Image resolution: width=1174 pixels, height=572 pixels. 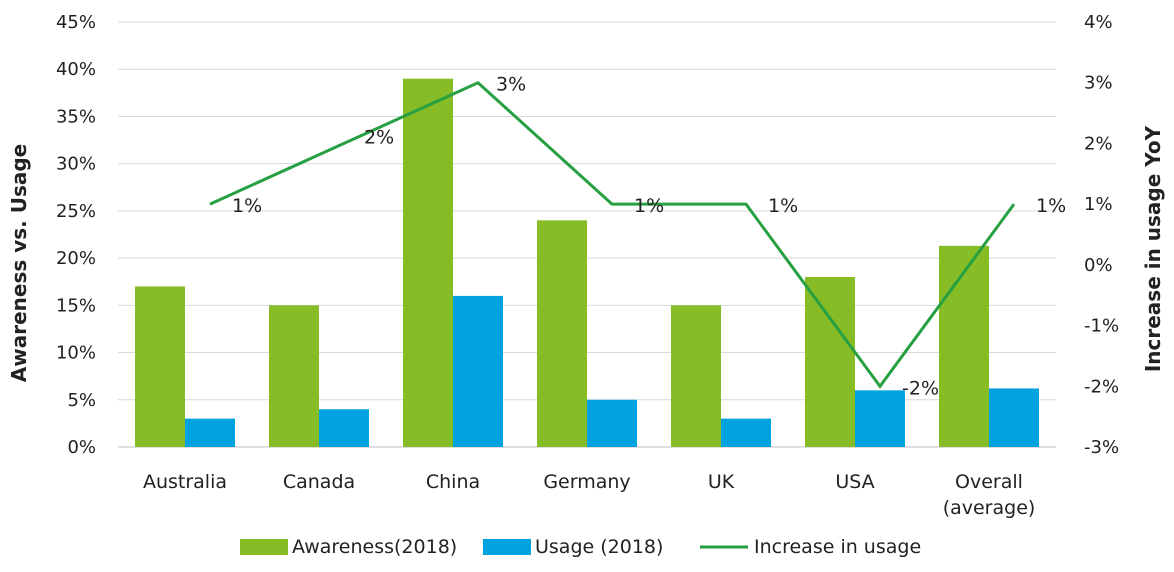 What do you see at coordinates (1098, 265) in the screenshot?
I see `right-tick-label: 0%` at bounding box center [1098, 265].